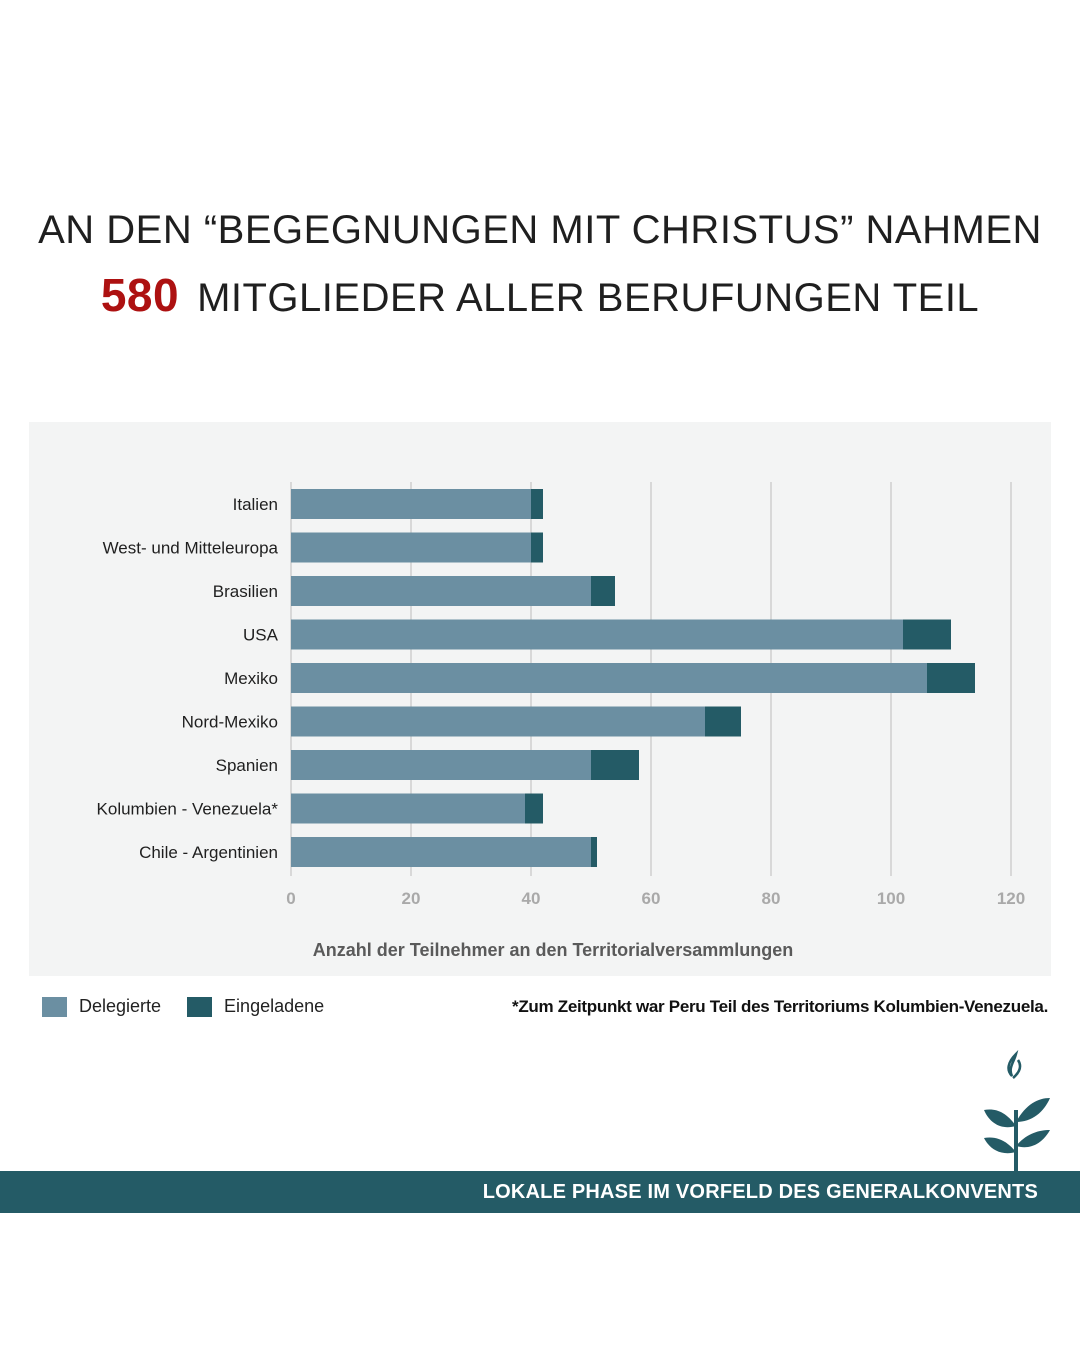  What do you see at coordinates (1011, 898) in the screenshot?
I see `x-tick-label: 120` at bounding box center [1011, 898].